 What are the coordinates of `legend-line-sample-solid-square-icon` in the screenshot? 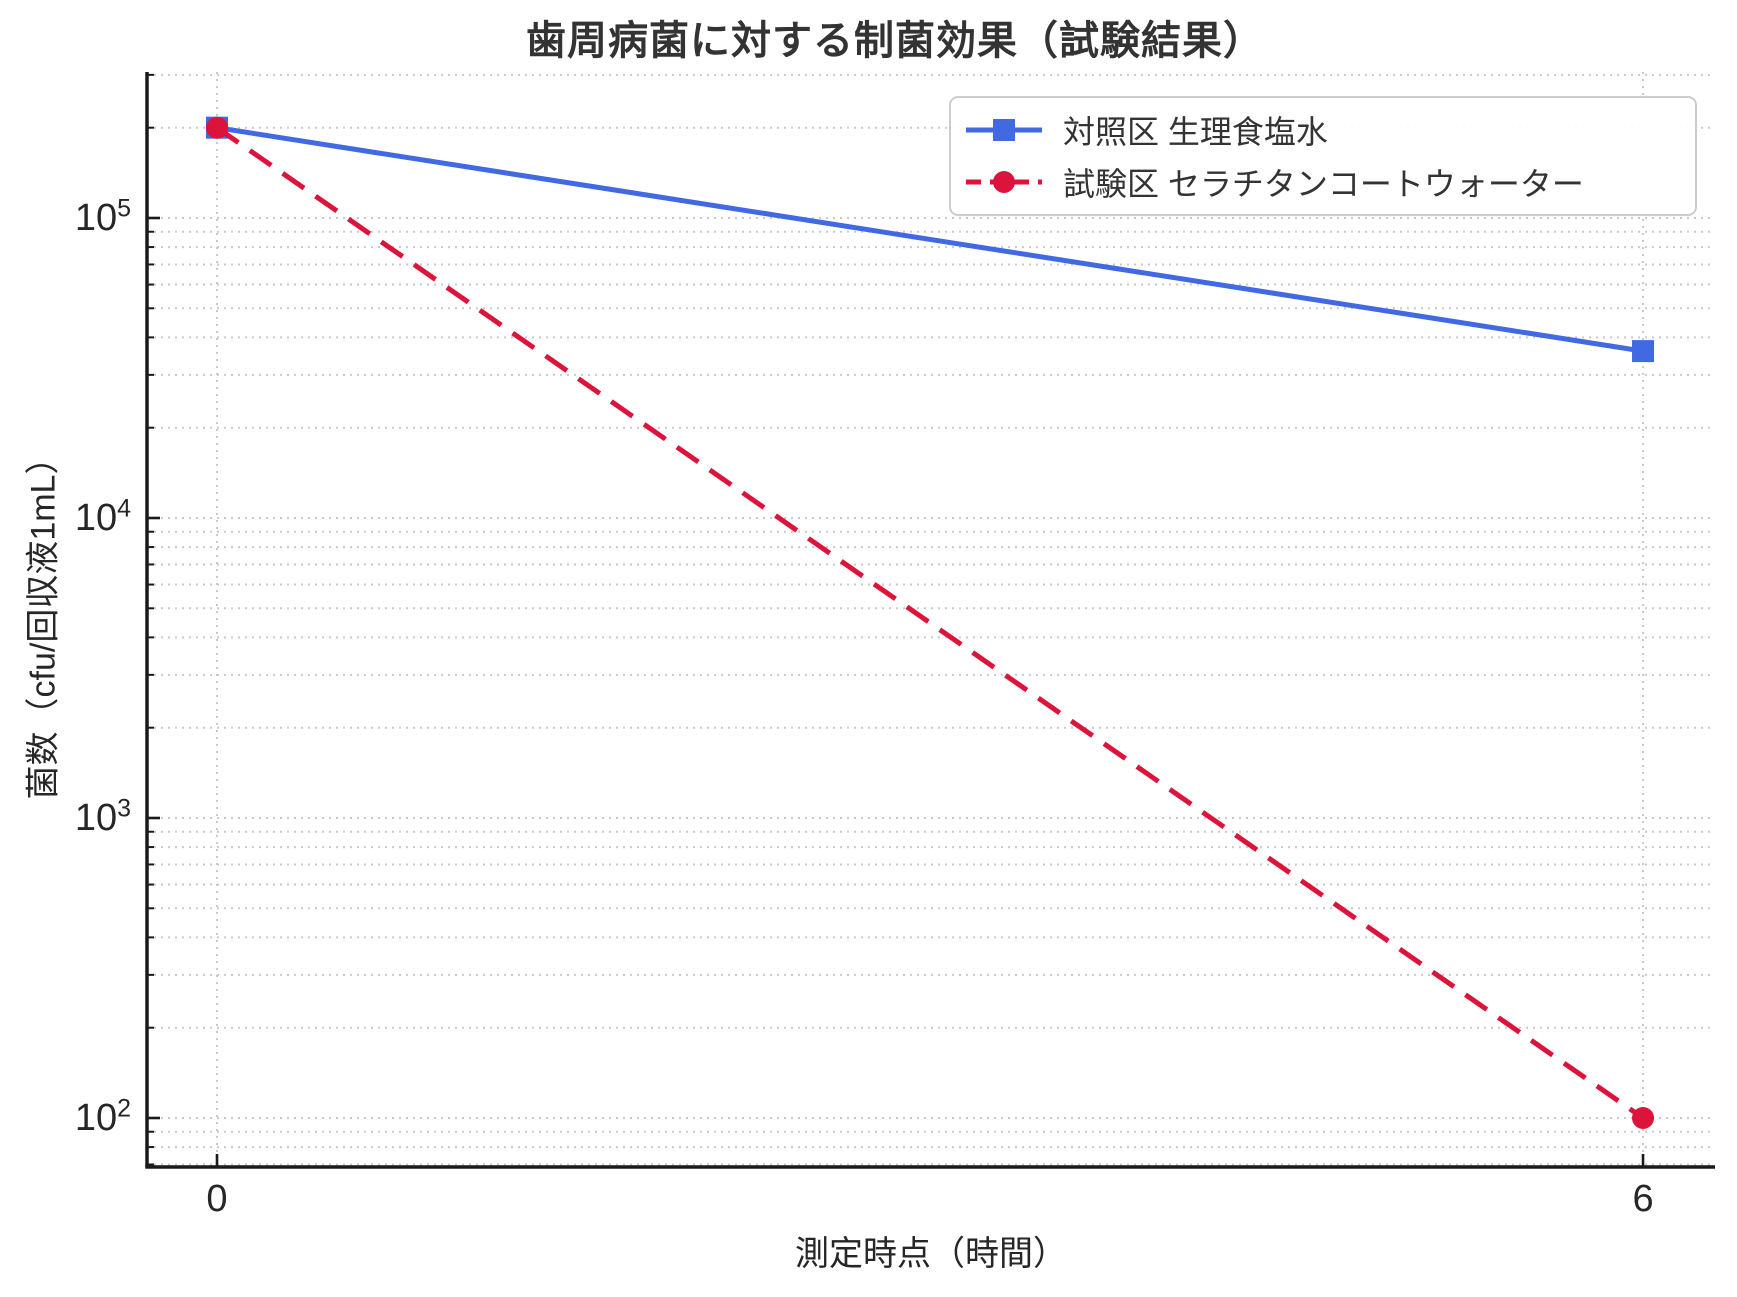 It's located at (1004, 130).